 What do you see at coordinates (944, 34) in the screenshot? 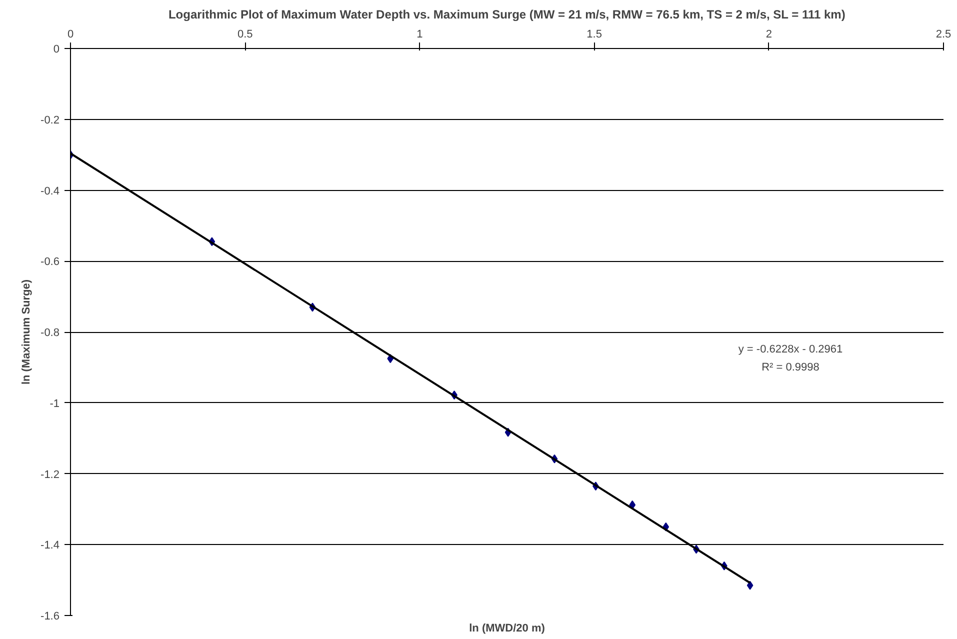
I see `x-tick-label: 2.5` at bounding box center [944, 34].